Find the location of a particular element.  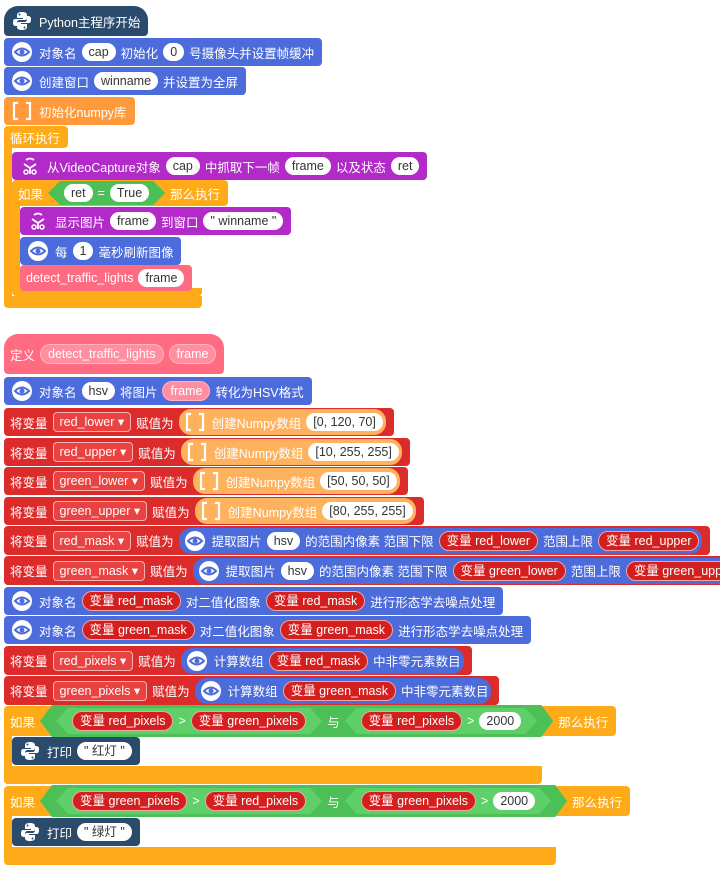

dropdown: red_lower ▾ is located at coordinates (92, 422).